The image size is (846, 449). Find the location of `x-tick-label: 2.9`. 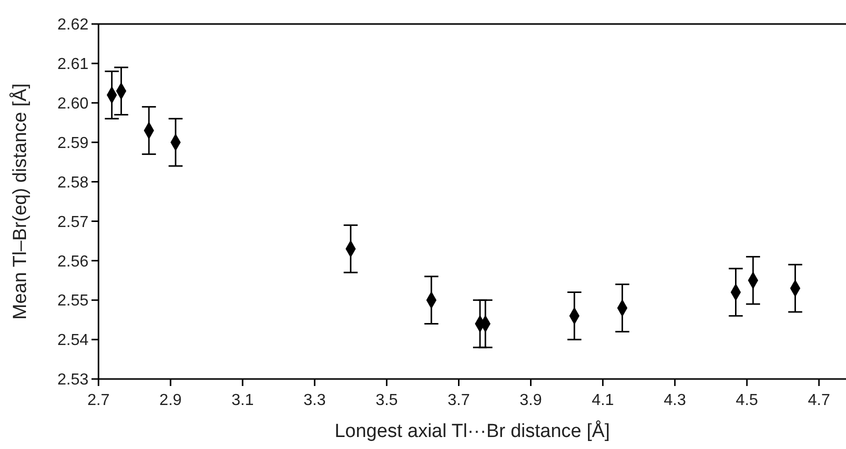

x-tick-label: 2.9 is located at coordinates (170, 400).